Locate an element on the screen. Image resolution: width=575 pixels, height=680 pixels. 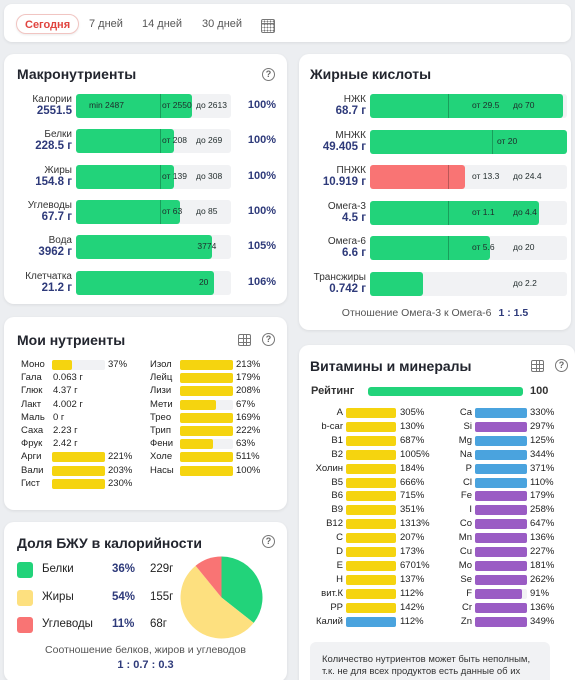
vitamin-percent: 112% is located at coordinates (412, 593).